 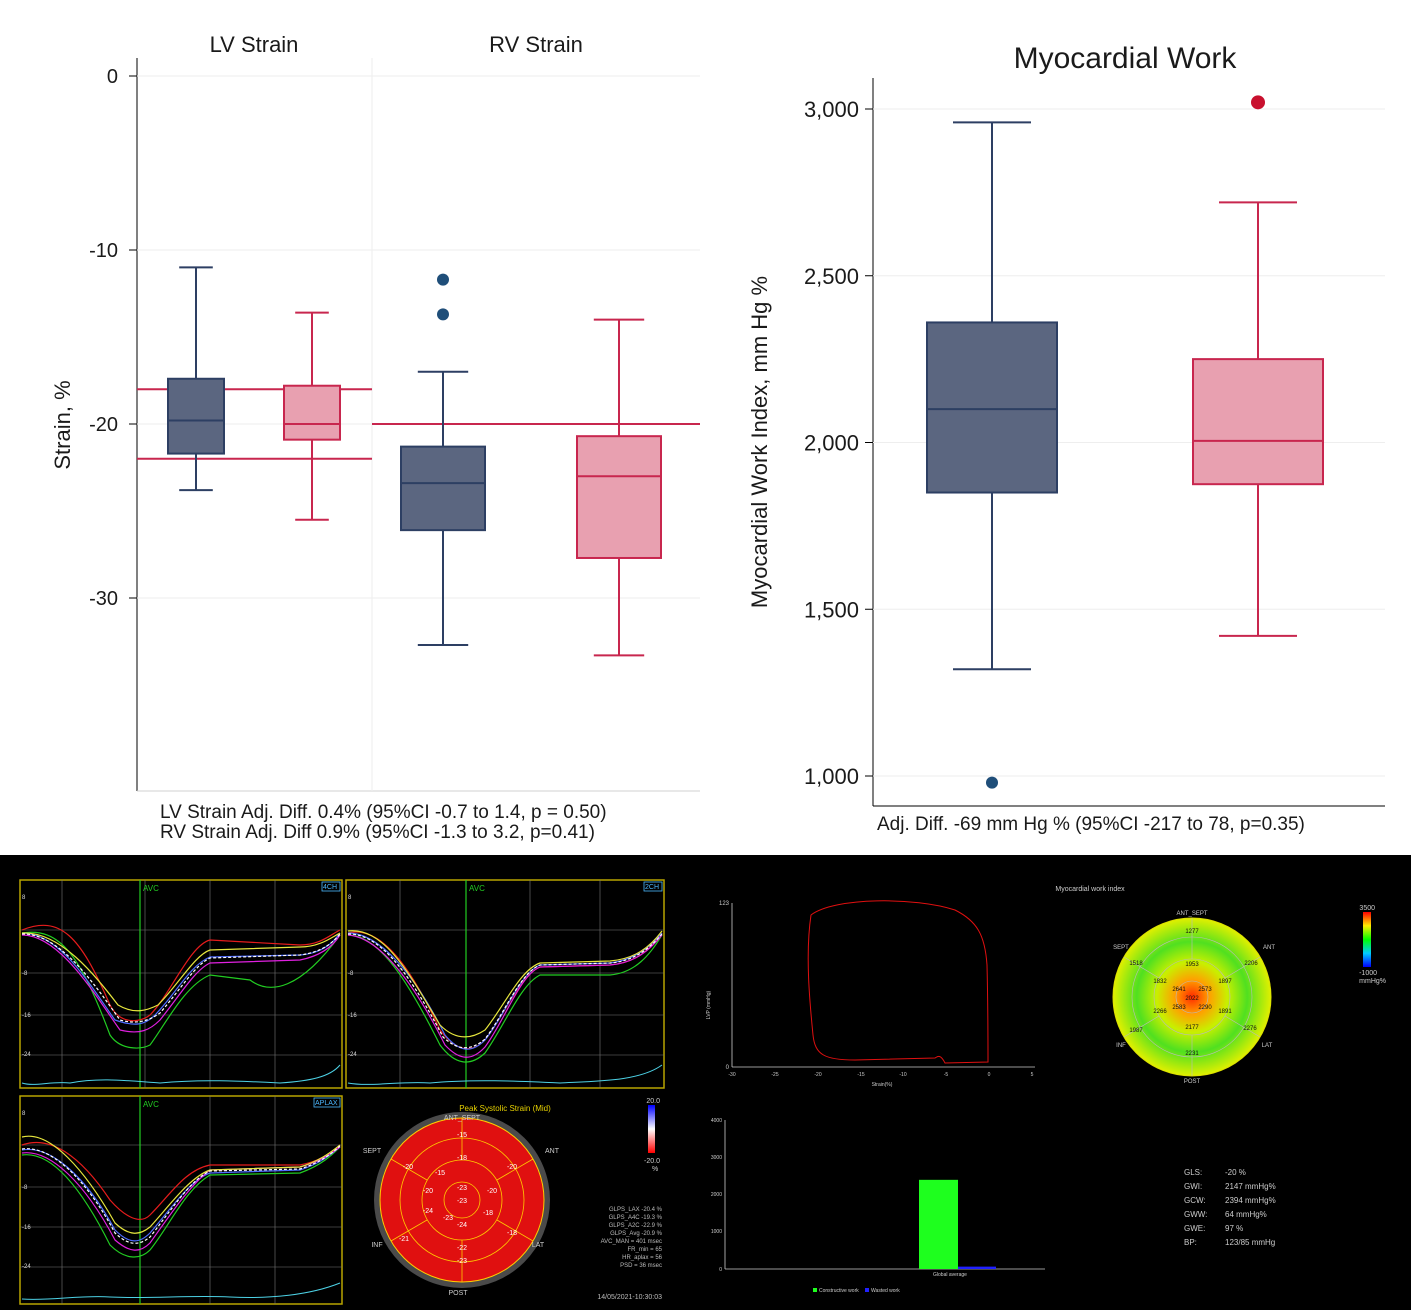 I want to click on svg-text: 2290, so click(x=1205, y=1008).